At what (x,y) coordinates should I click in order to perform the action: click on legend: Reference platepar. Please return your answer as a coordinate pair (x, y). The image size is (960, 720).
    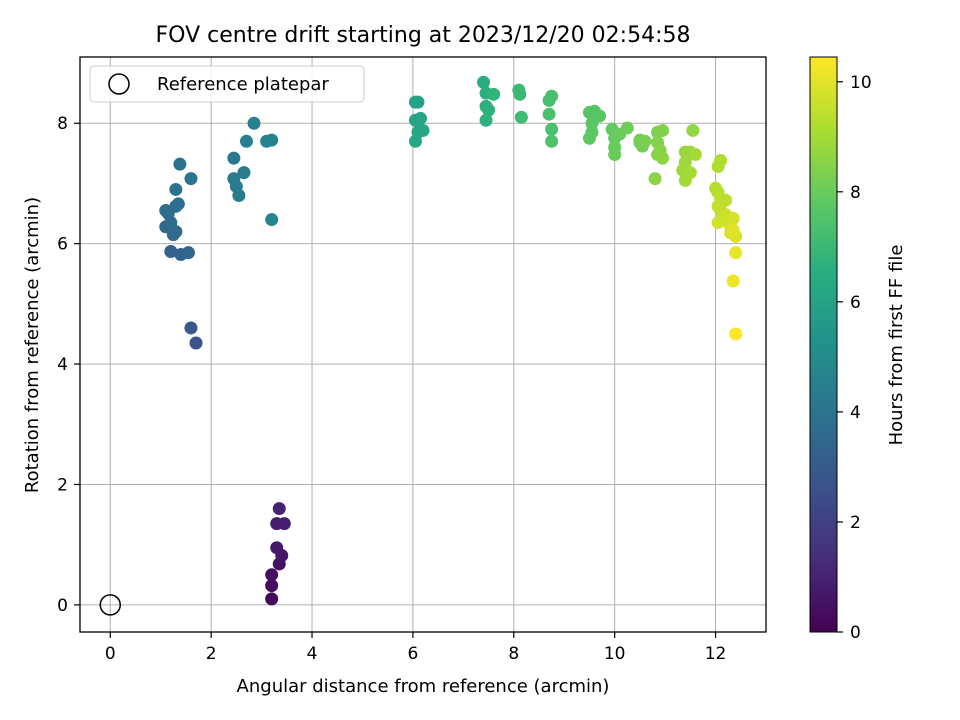
    Looking at the image, I should click on (227, 84).